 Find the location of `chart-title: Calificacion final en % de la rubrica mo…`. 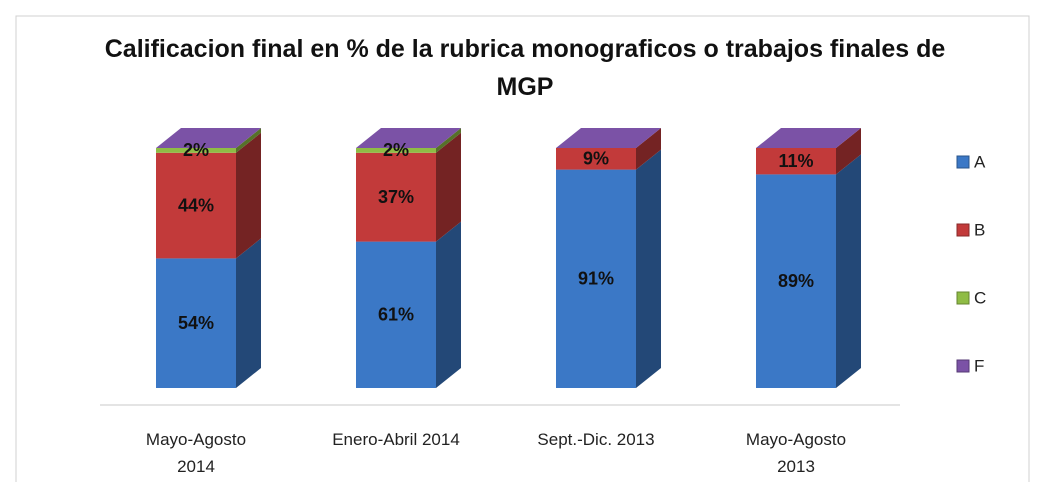

chart-title: Calificacion final en % de la rubrica mo… is located at coordinates (525, 68).